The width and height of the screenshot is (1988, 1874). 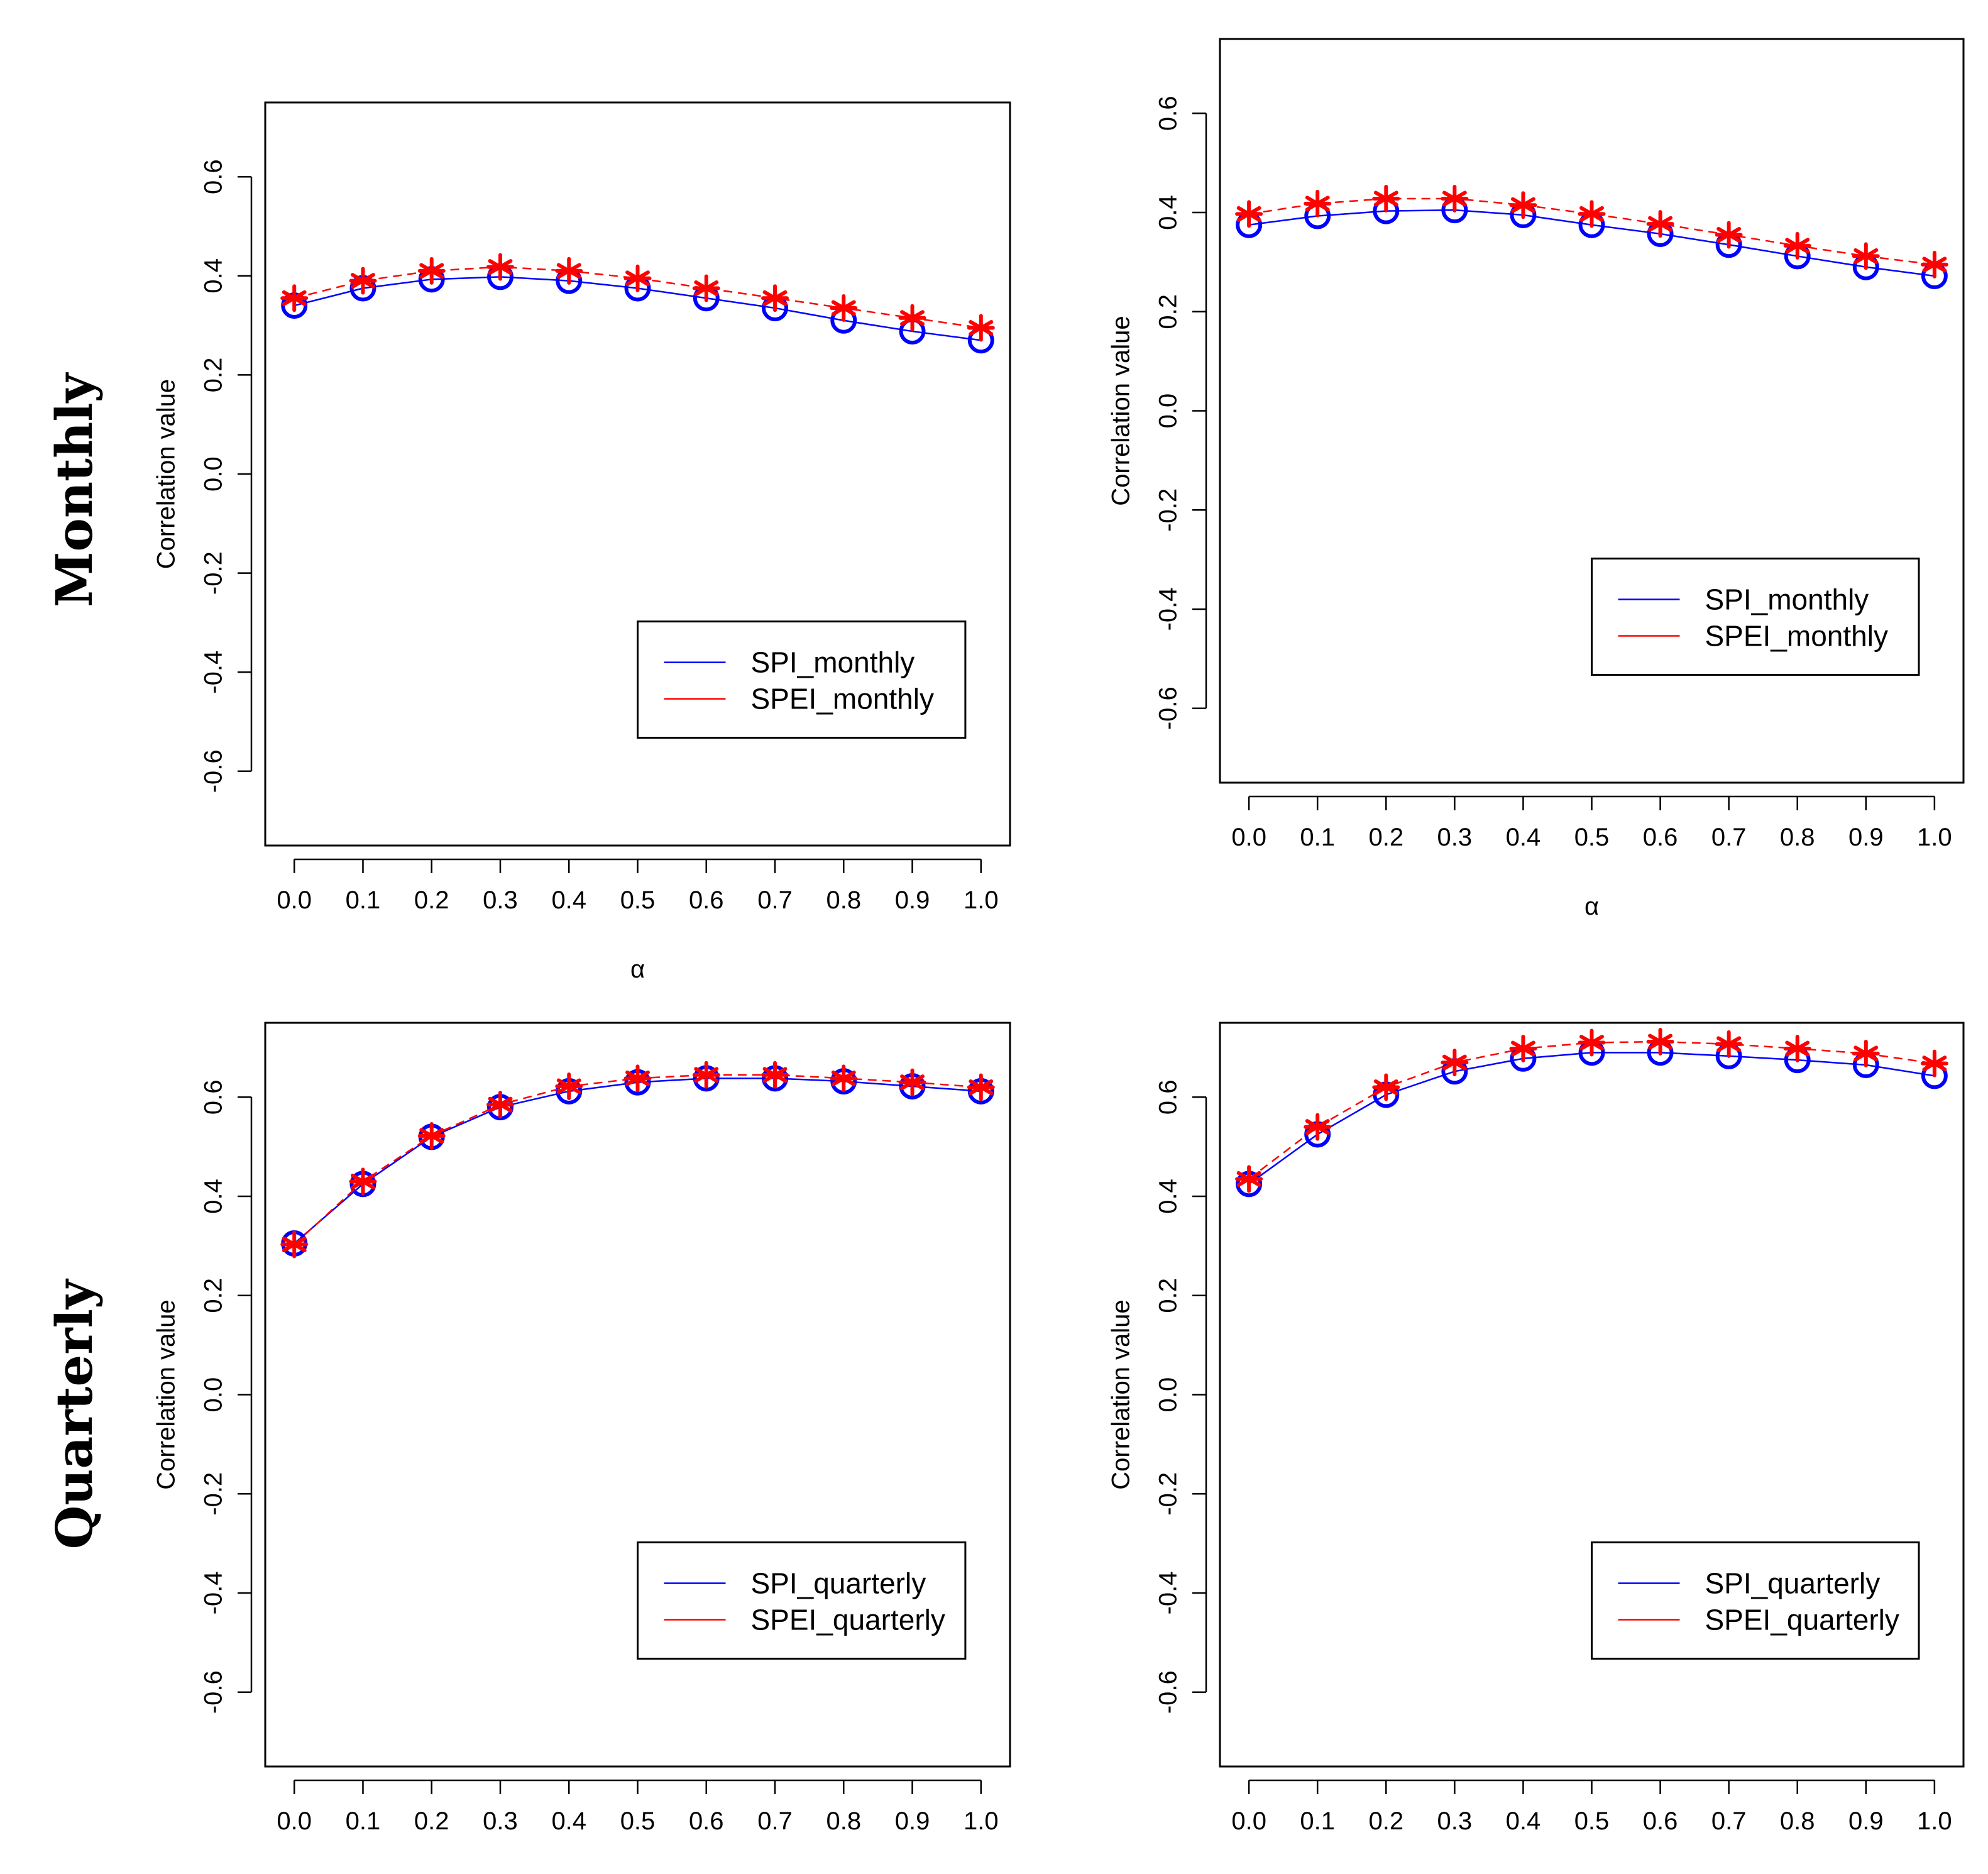 What do you see at coordinates (214, 573) in the screenshot?
I see `y-tick-label: -0.2` at bounding box center [214, 573].